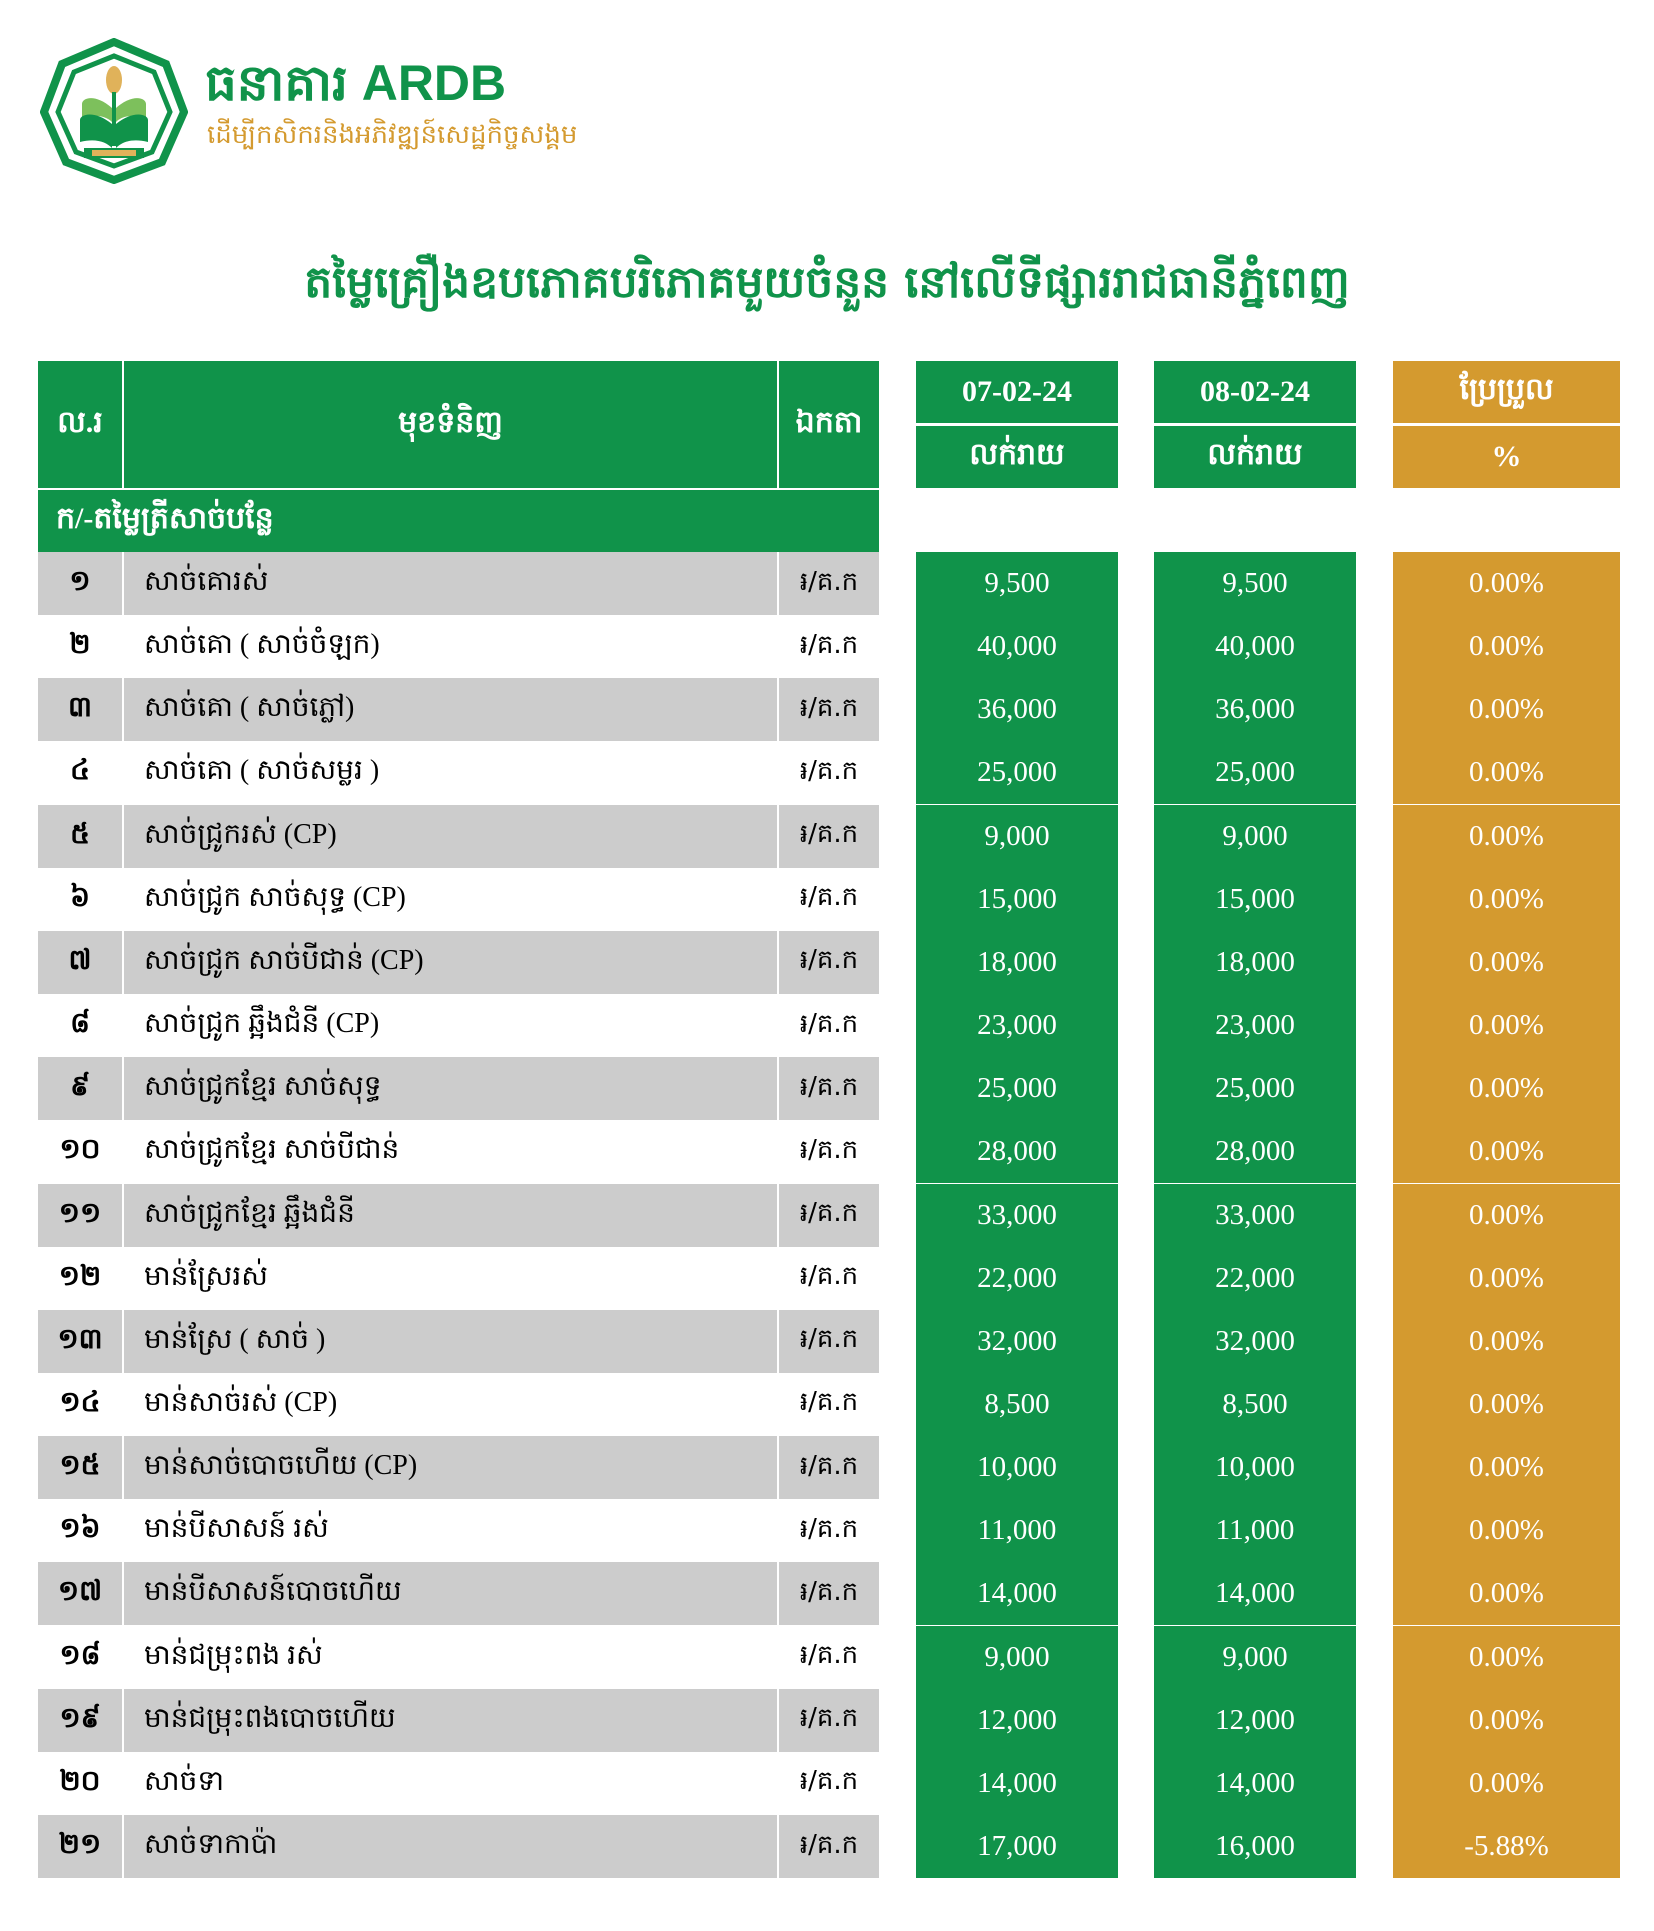 The image size is (1654, 1931). Describe the element at coordinates (1255, 836) in the screenshot. I see `price-date2: 9,000` at that location.